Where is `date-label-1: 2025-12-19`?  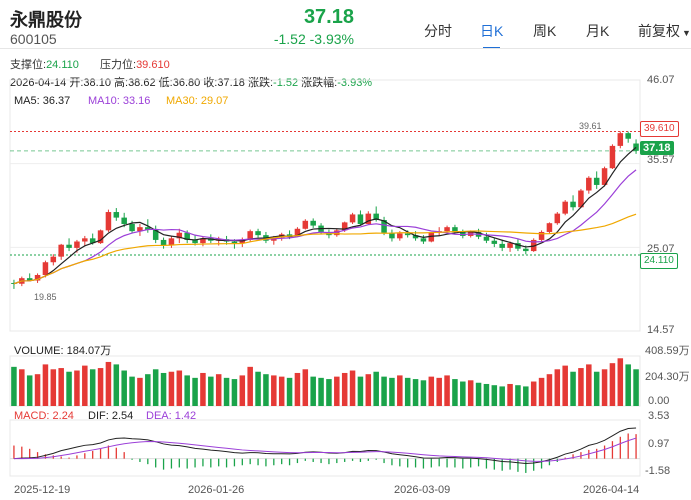
date-label-1: 2025-12-19 is located at coordinates (42, 490).